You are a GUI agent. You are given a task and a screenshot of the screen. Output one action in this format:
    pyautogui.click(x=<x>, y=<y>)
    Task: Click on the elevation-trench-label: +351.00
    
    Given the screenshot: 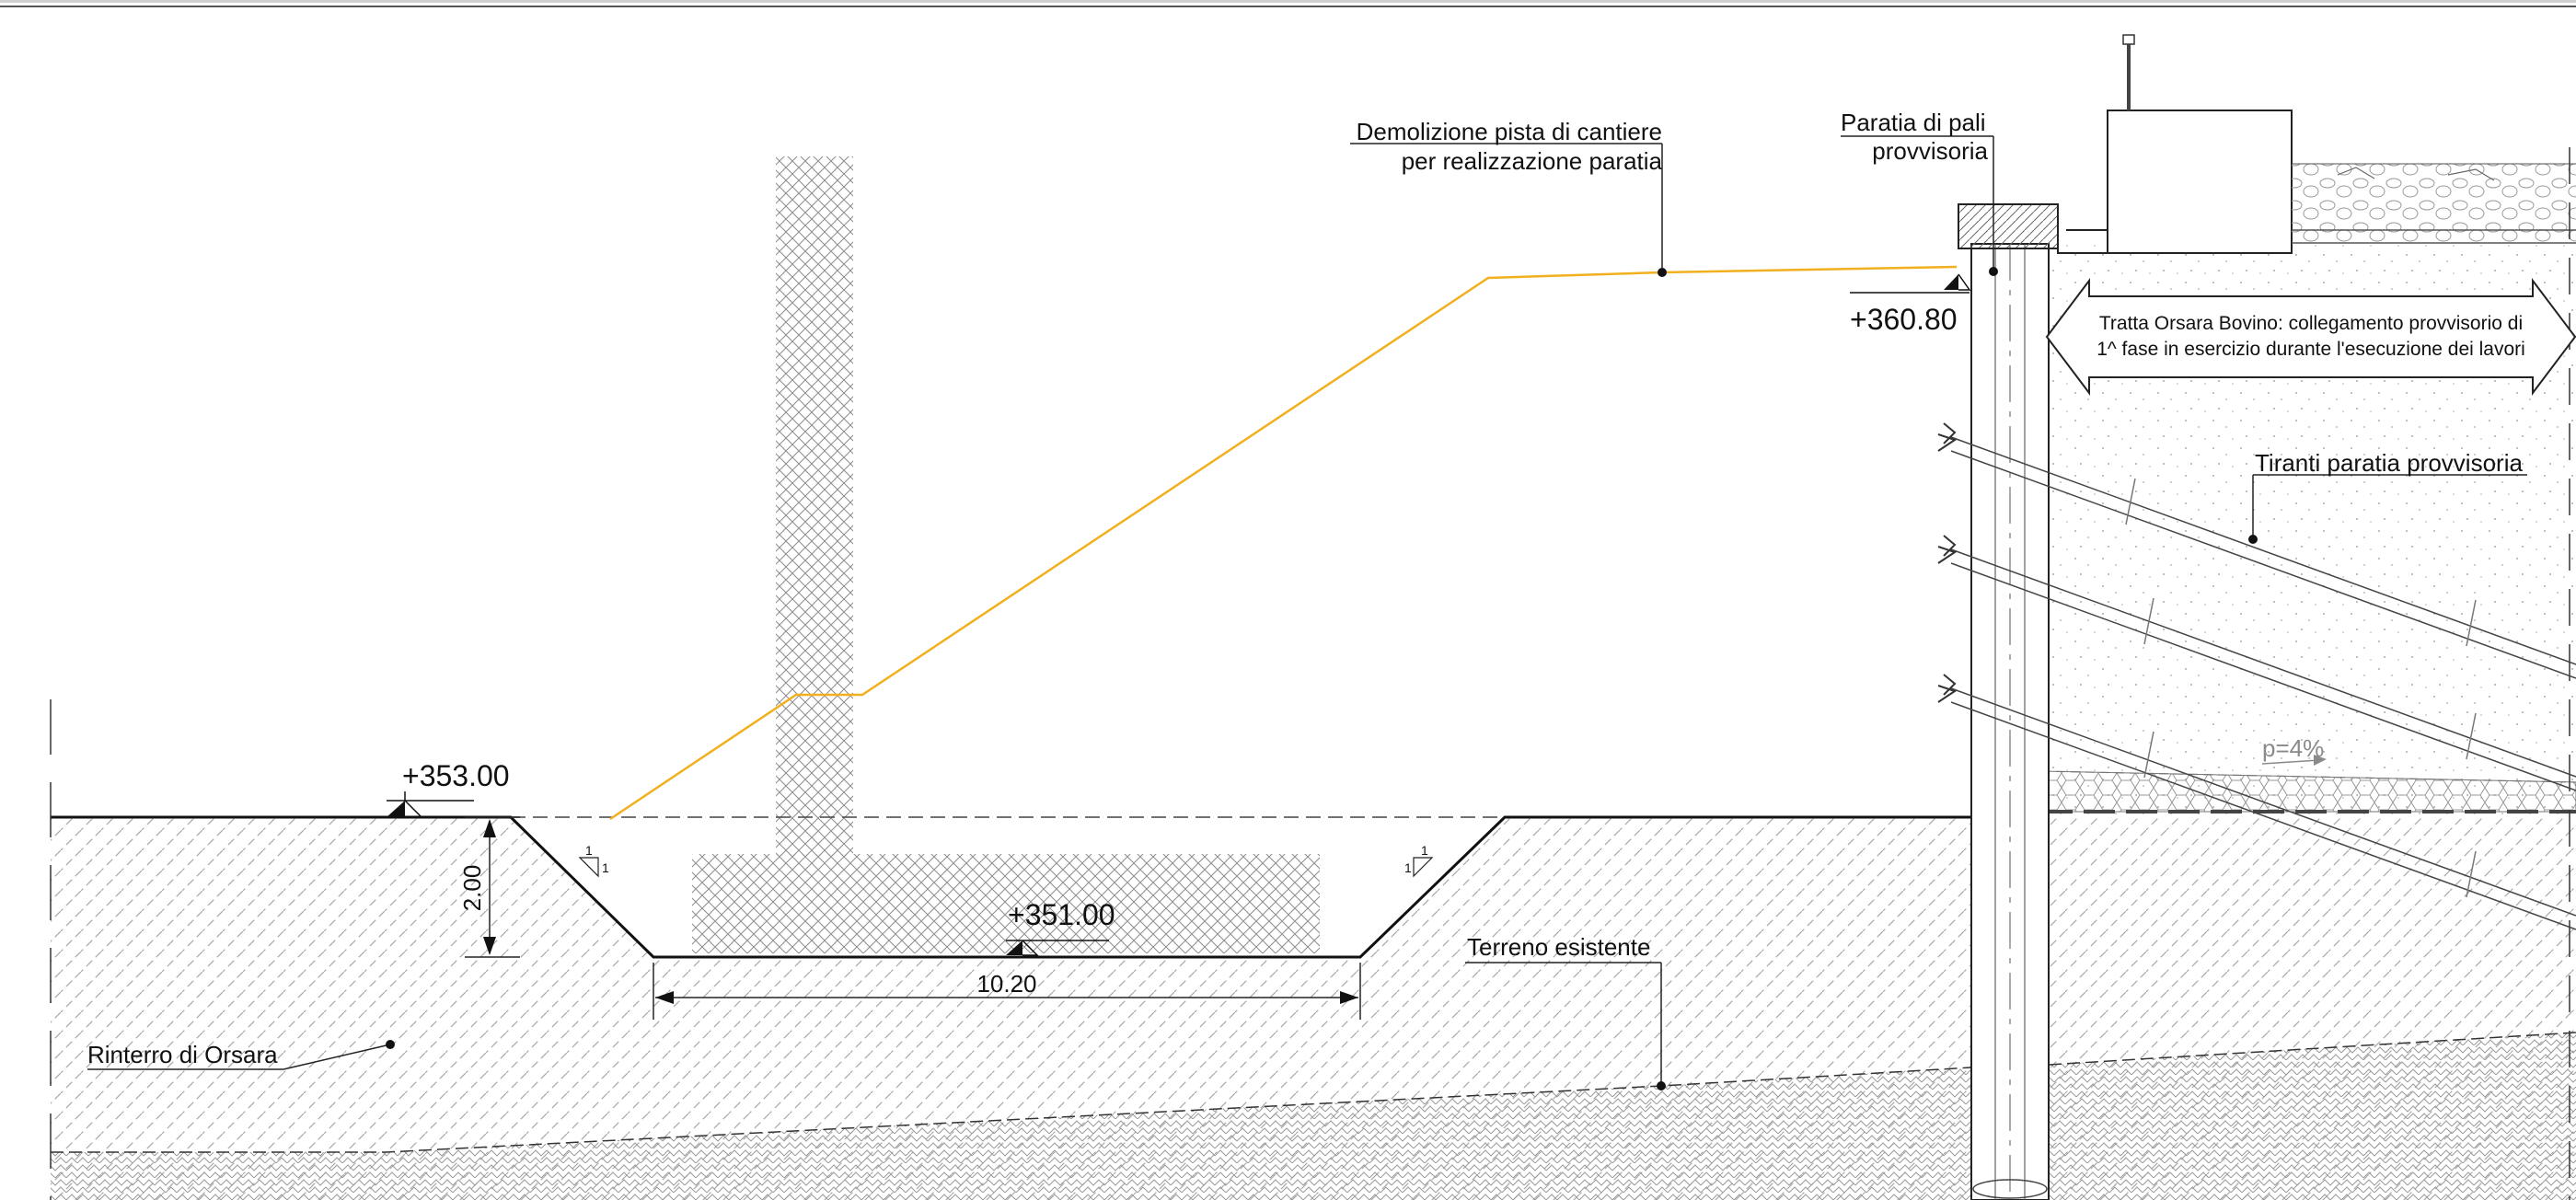 What is the action you would take?
    pyautogui.click(x=1061, y=914)
    